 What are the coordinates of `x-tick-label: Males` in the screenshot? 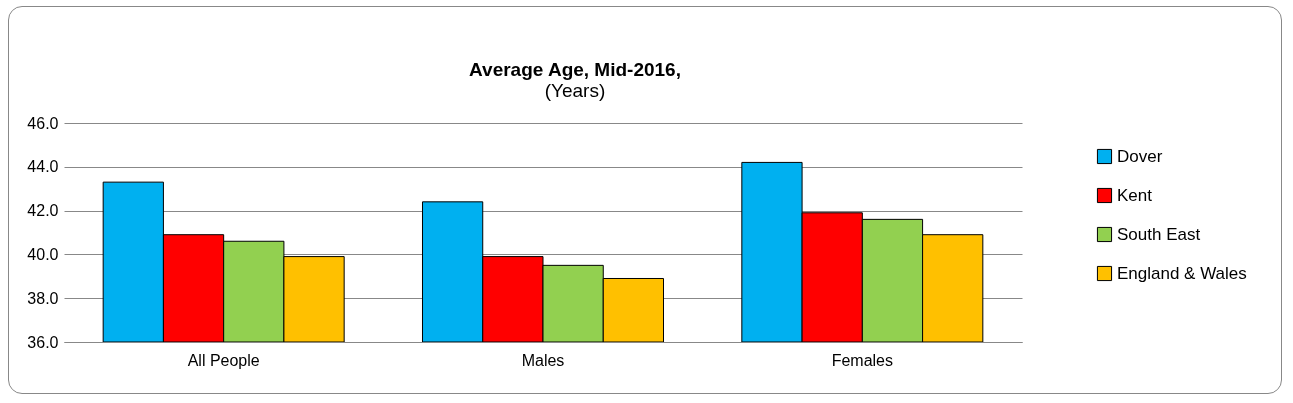 It's located at (543, 360).